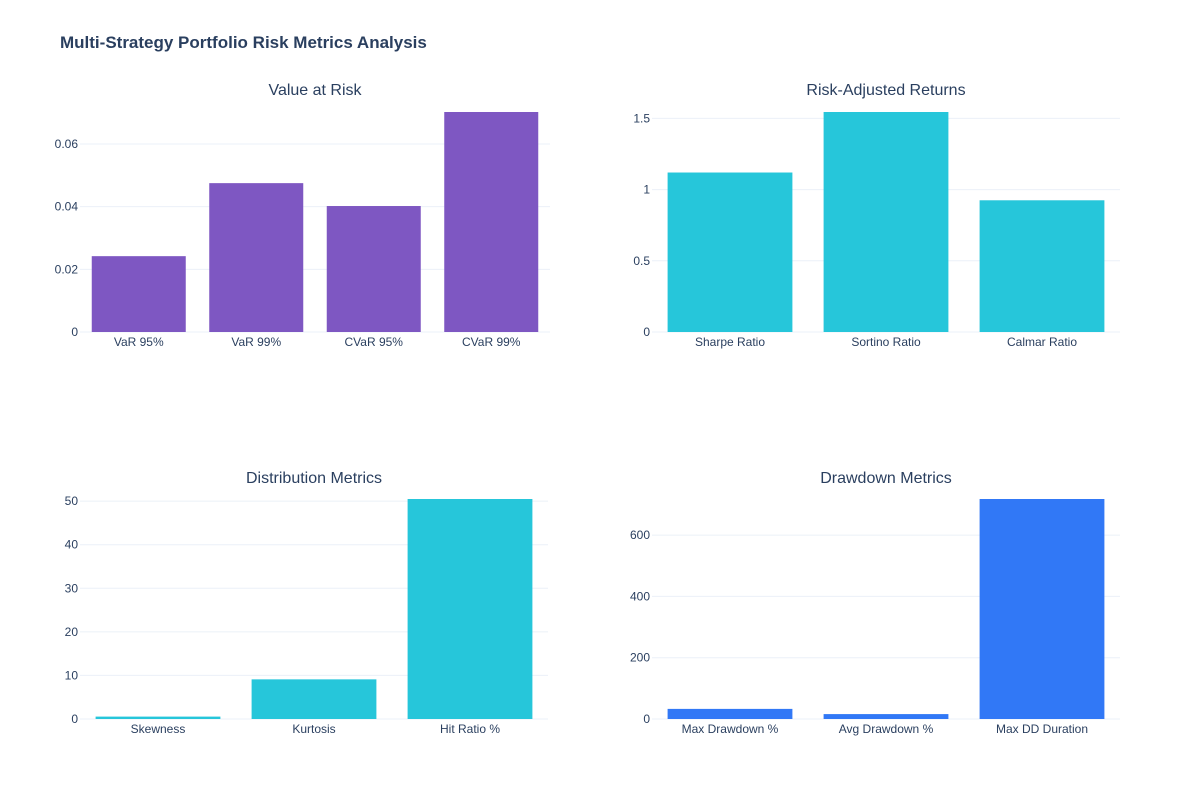 The width and height of the screenshot is (1200, 800). I want to click on x-tick-label: CVaR 99%, so click(491, 342).